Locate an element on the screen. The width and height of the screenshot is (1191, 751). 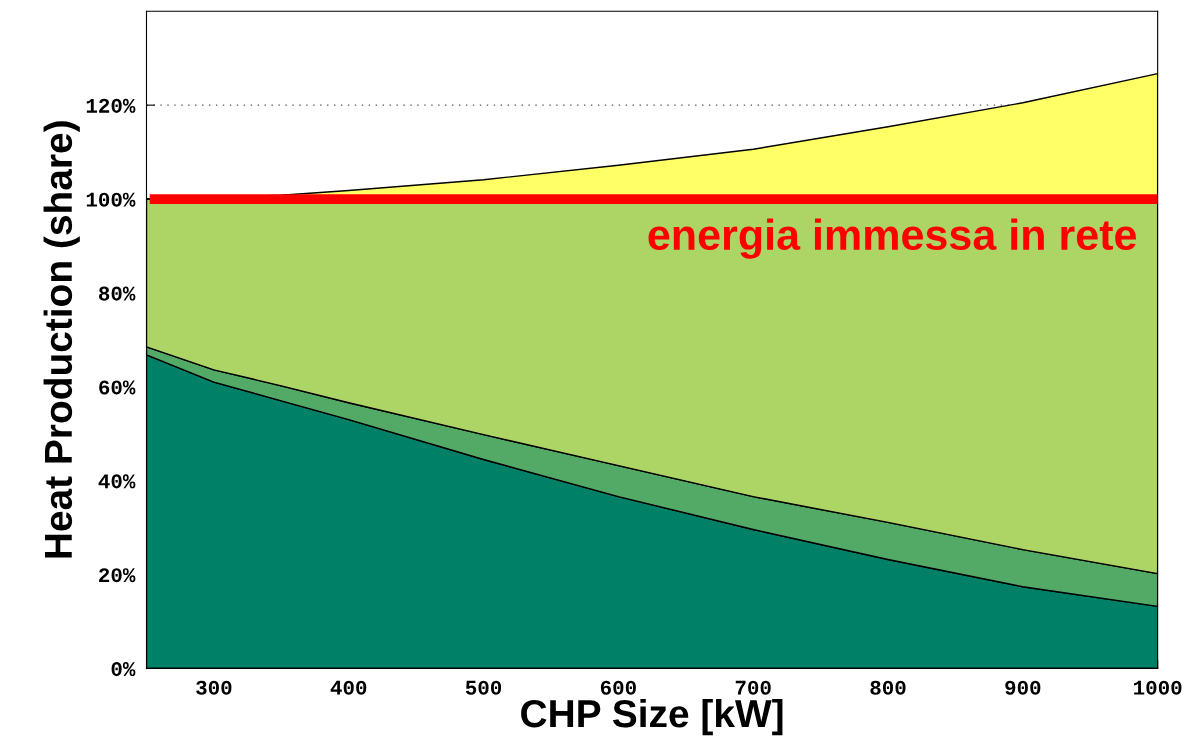
y-tick-label: 120% is located at coordinates (111, 105).